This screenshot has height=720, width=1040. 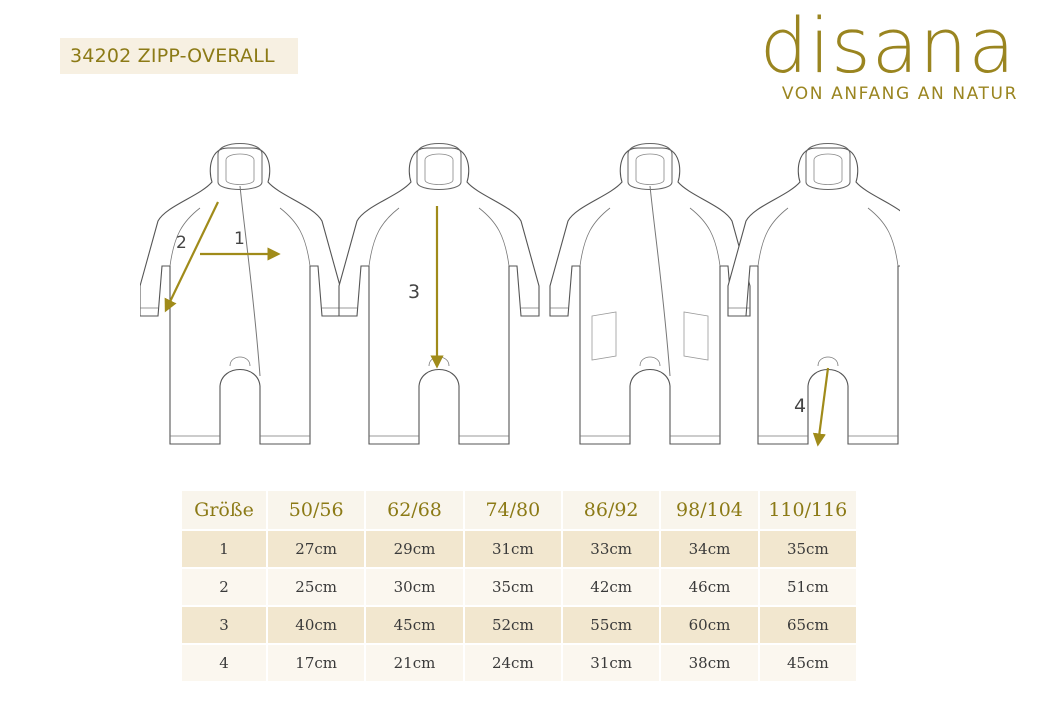 I want to click on row-label: 2, so click(x=224, y=587).